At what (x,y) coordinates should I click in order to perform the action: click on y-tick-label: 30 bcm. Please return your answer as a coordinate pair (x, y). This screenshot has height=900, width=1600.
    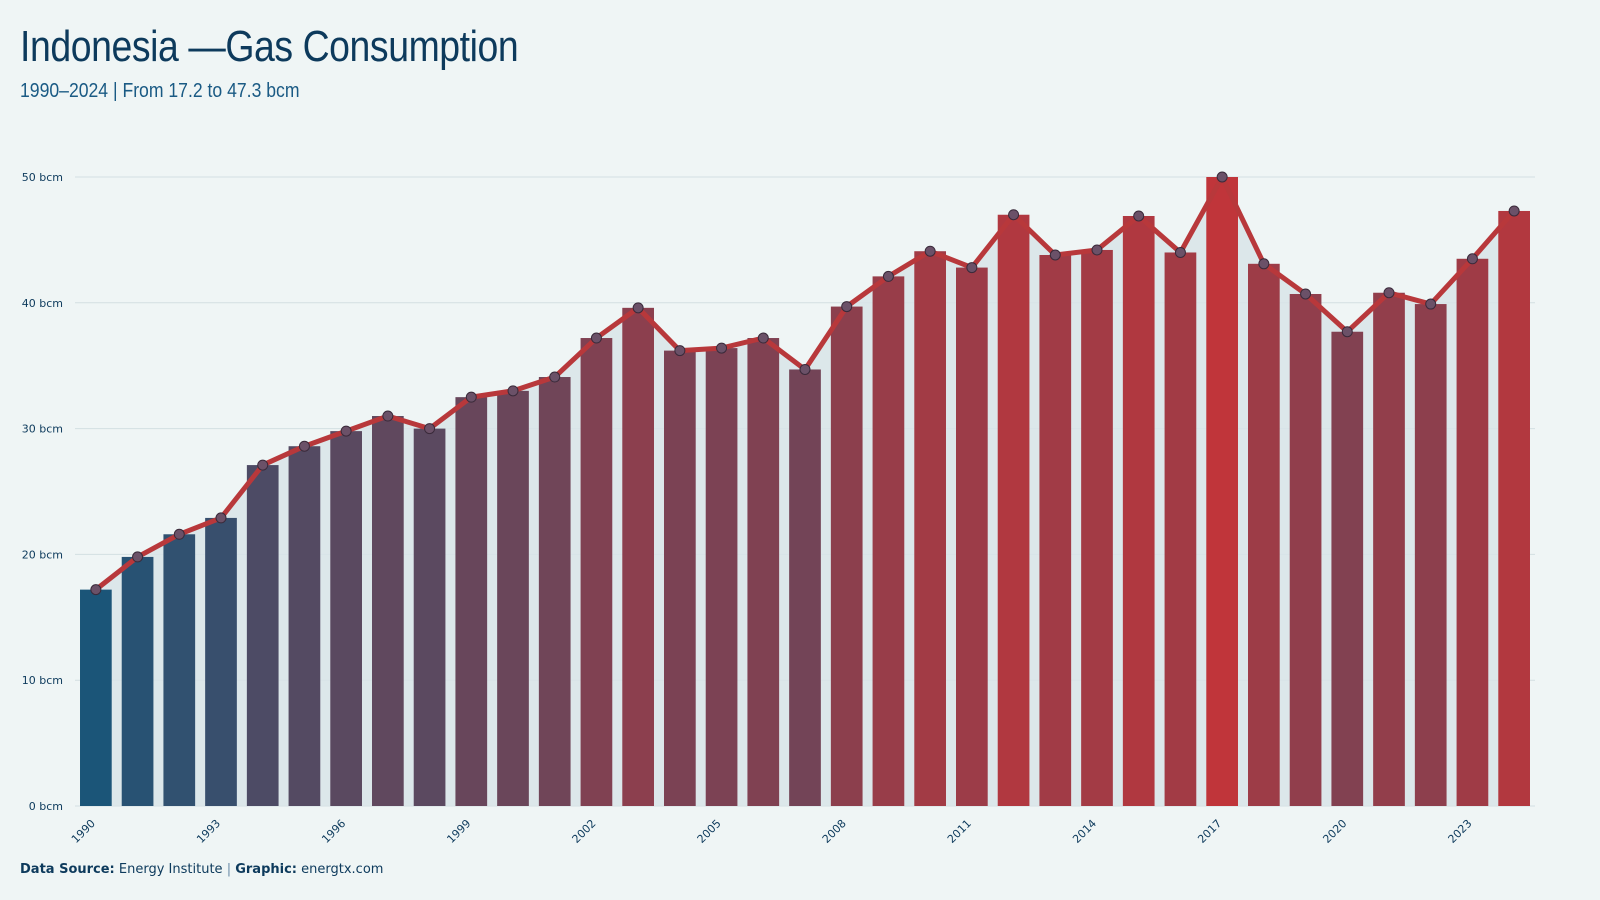
    Looking at the image, I should click on (42, 429).